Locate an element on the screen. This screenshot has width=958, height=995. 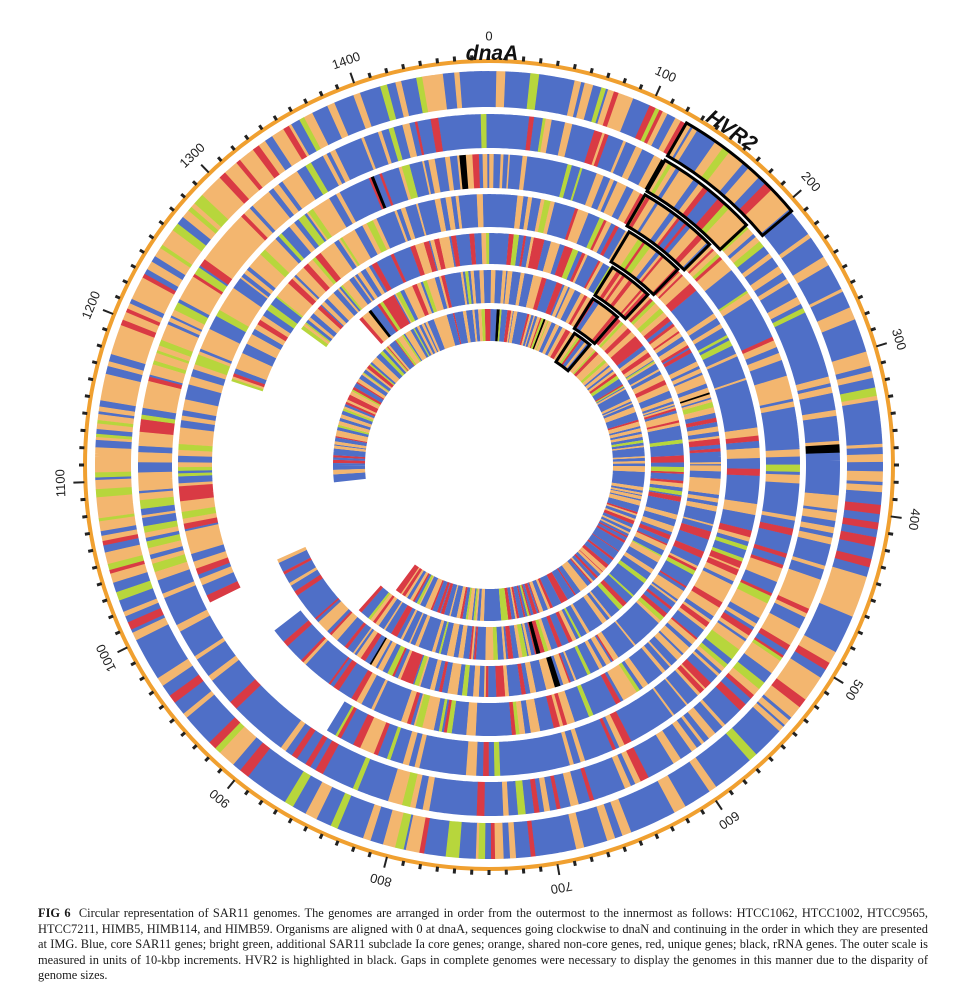
gene-segments is located at coordinates (521, 467).